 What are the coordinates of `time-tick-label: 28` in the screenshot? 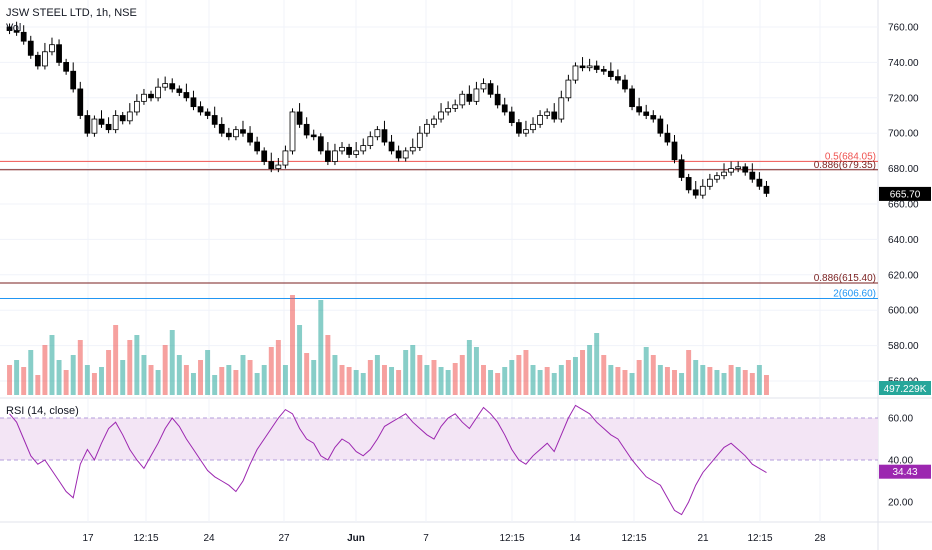 It's located at (820, 538).